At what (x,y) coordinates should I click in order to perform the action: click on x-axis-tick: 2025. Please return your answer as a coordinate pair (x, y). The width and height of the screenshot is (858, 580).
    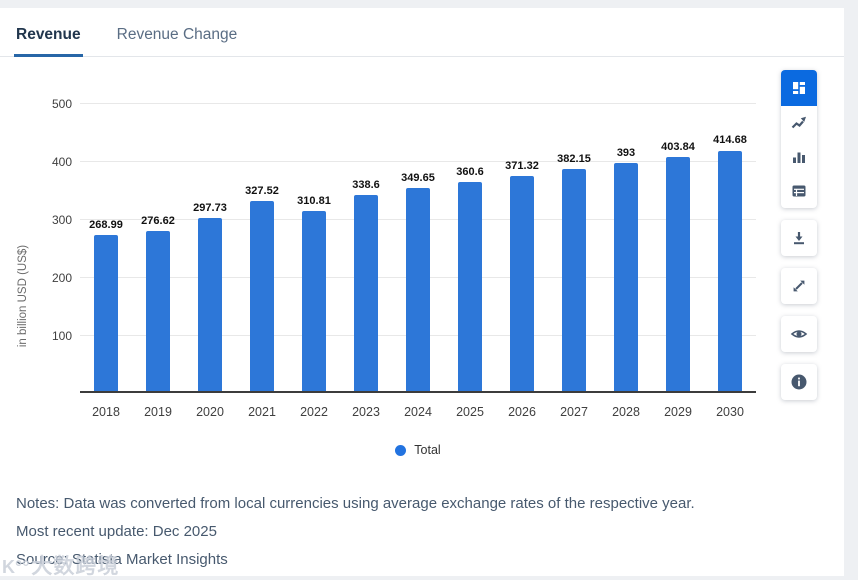
    Looking at the image, I should click on (470, 412).